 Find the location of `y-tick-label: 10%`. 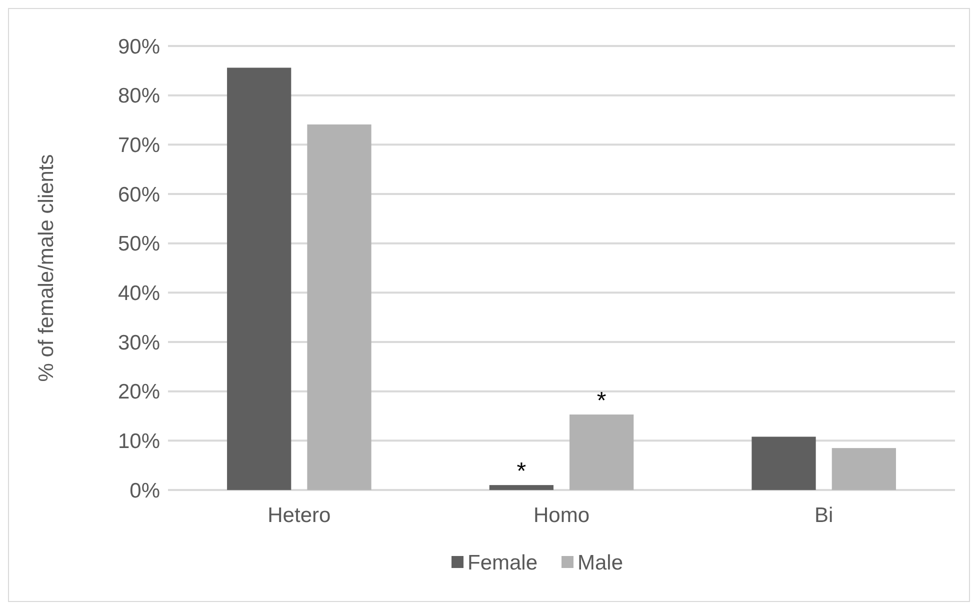

y-tick-label: 10% is located at coordinates (139, 442).